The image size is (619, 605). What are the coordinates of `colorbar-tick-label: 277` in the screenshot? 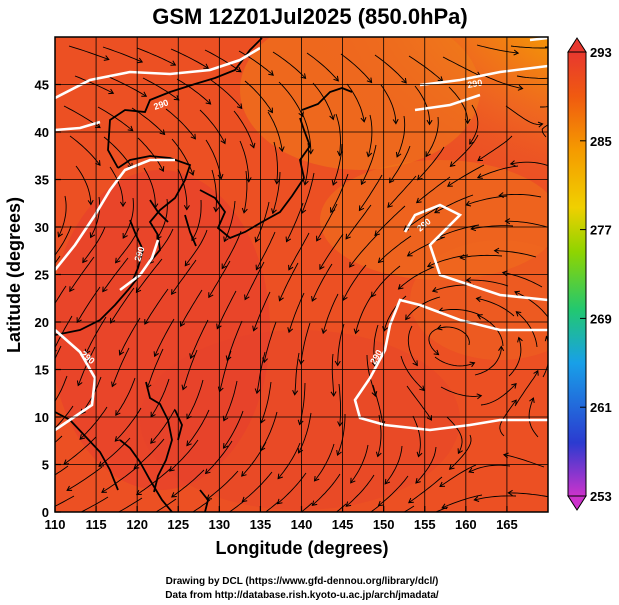 It's located at (601, 230).